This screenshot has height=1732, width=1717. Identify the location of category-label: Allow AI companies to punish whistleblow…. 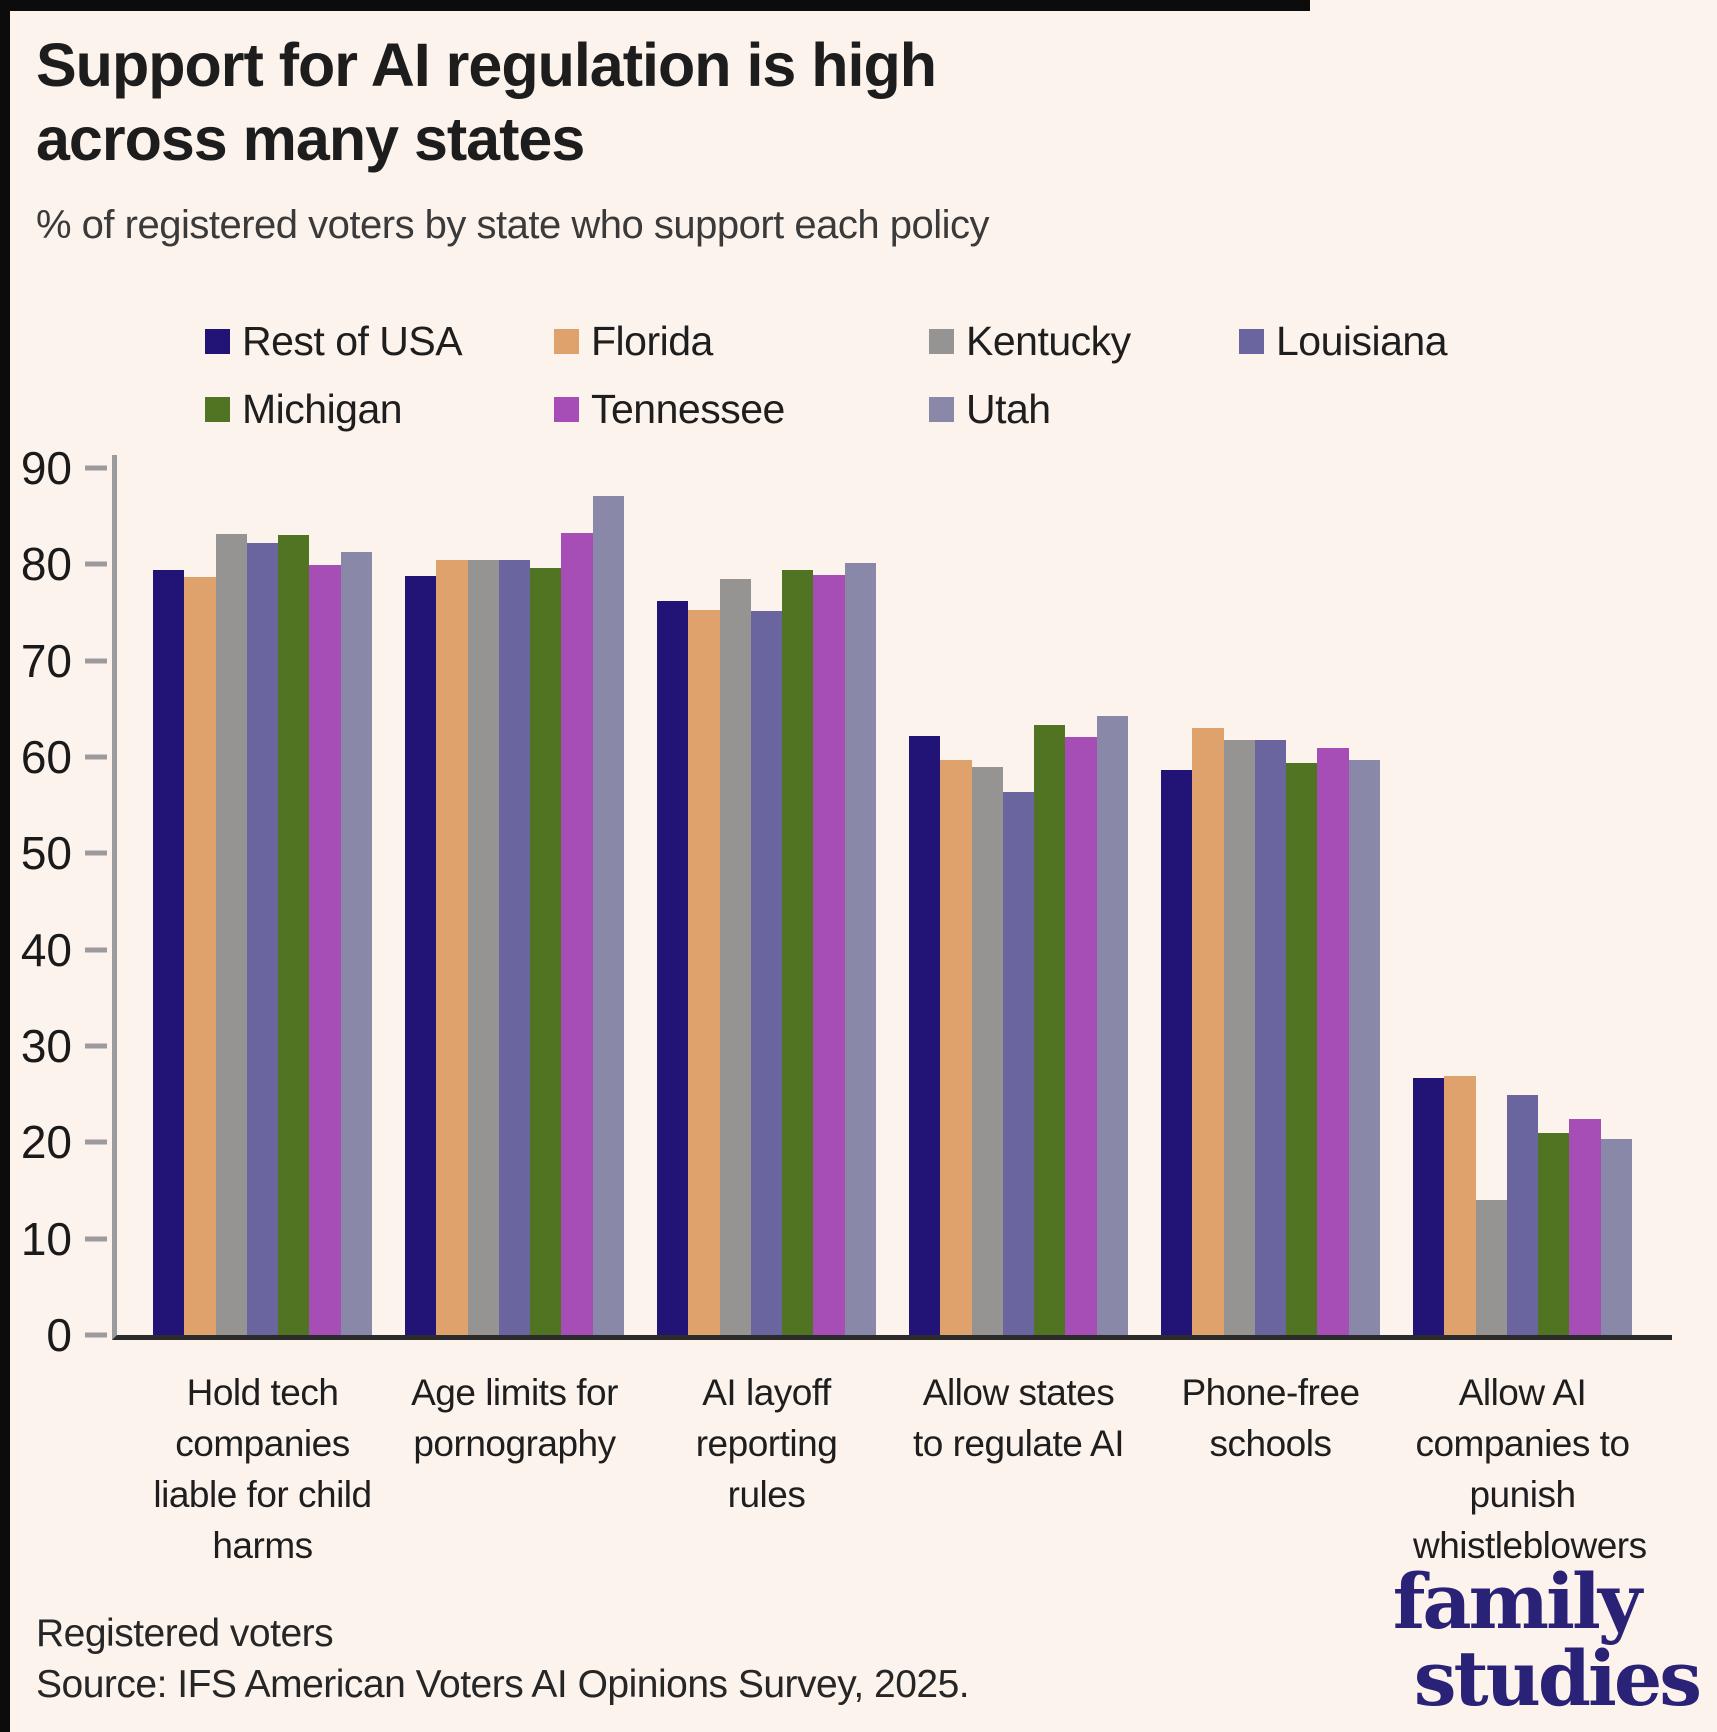
(1530, 1469).